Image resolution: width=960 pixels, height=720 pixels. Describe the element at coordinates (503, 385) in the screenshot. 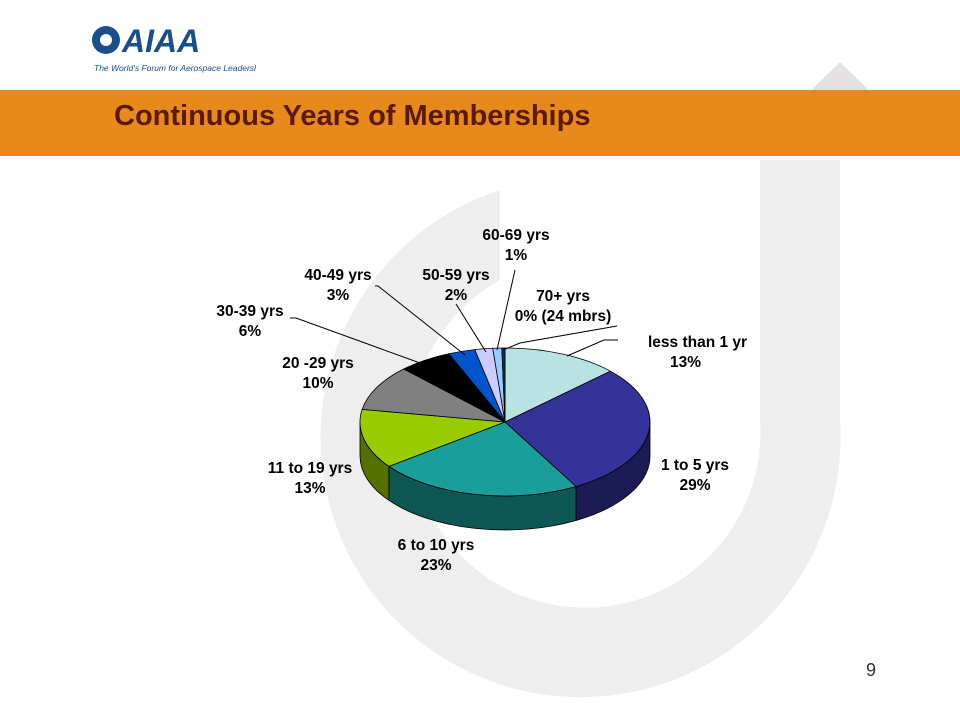

I see `pie-slice-70-yrs` at that location.